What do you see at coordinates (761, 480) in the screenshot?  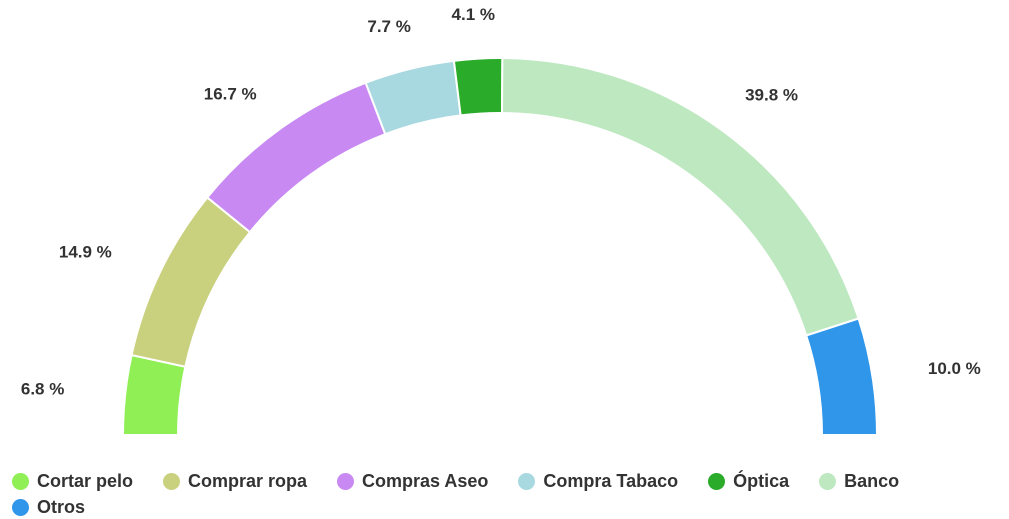 I see `legend-label: Óptica` at bounding box center [761, 480].